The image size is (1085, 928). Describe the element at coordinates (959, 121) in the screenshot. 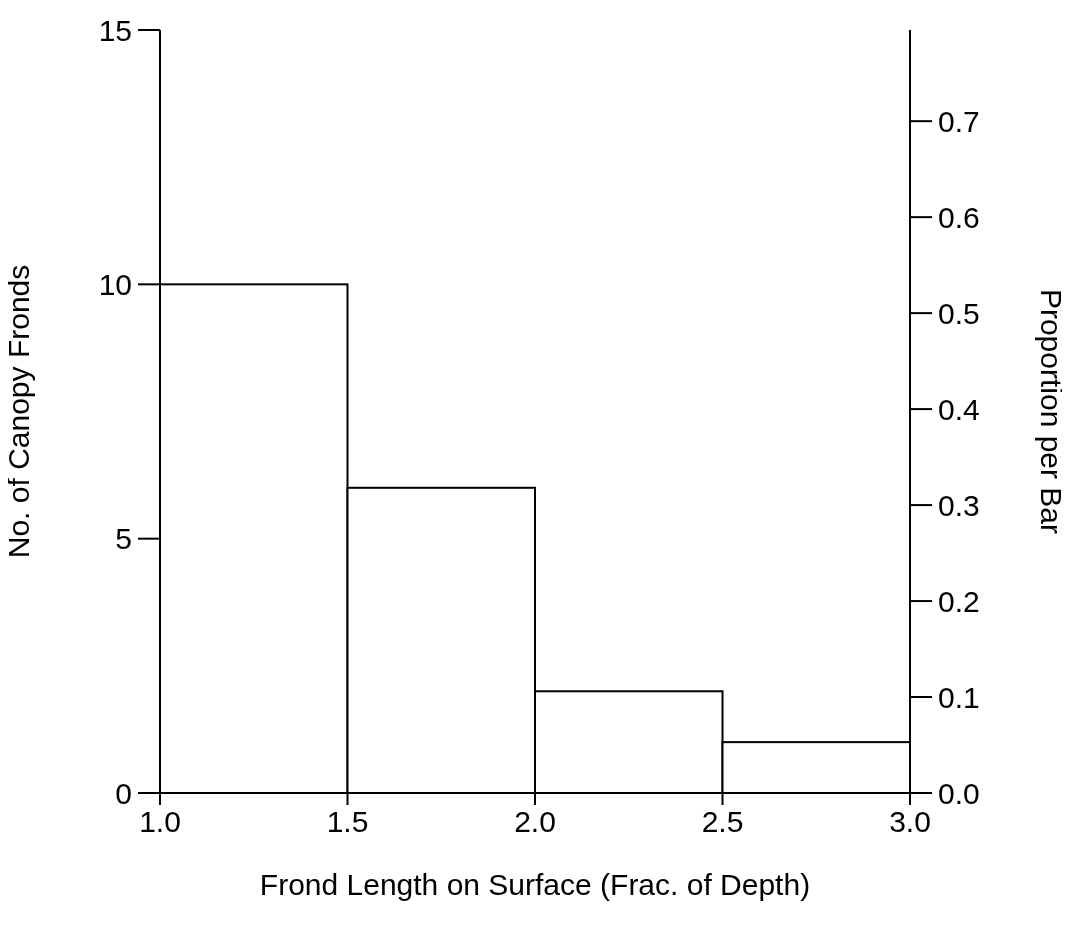

I see `y2-tick-label: 0.7` at that location.